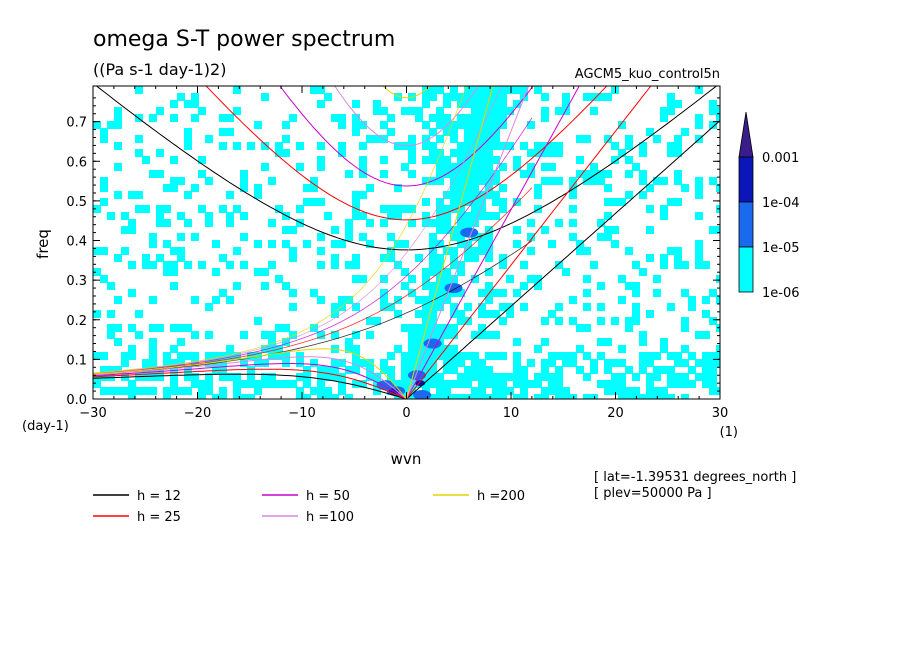 The height and width of the screenshot is (654, 904). I want to click on gravity-curve, so click(406, 116).